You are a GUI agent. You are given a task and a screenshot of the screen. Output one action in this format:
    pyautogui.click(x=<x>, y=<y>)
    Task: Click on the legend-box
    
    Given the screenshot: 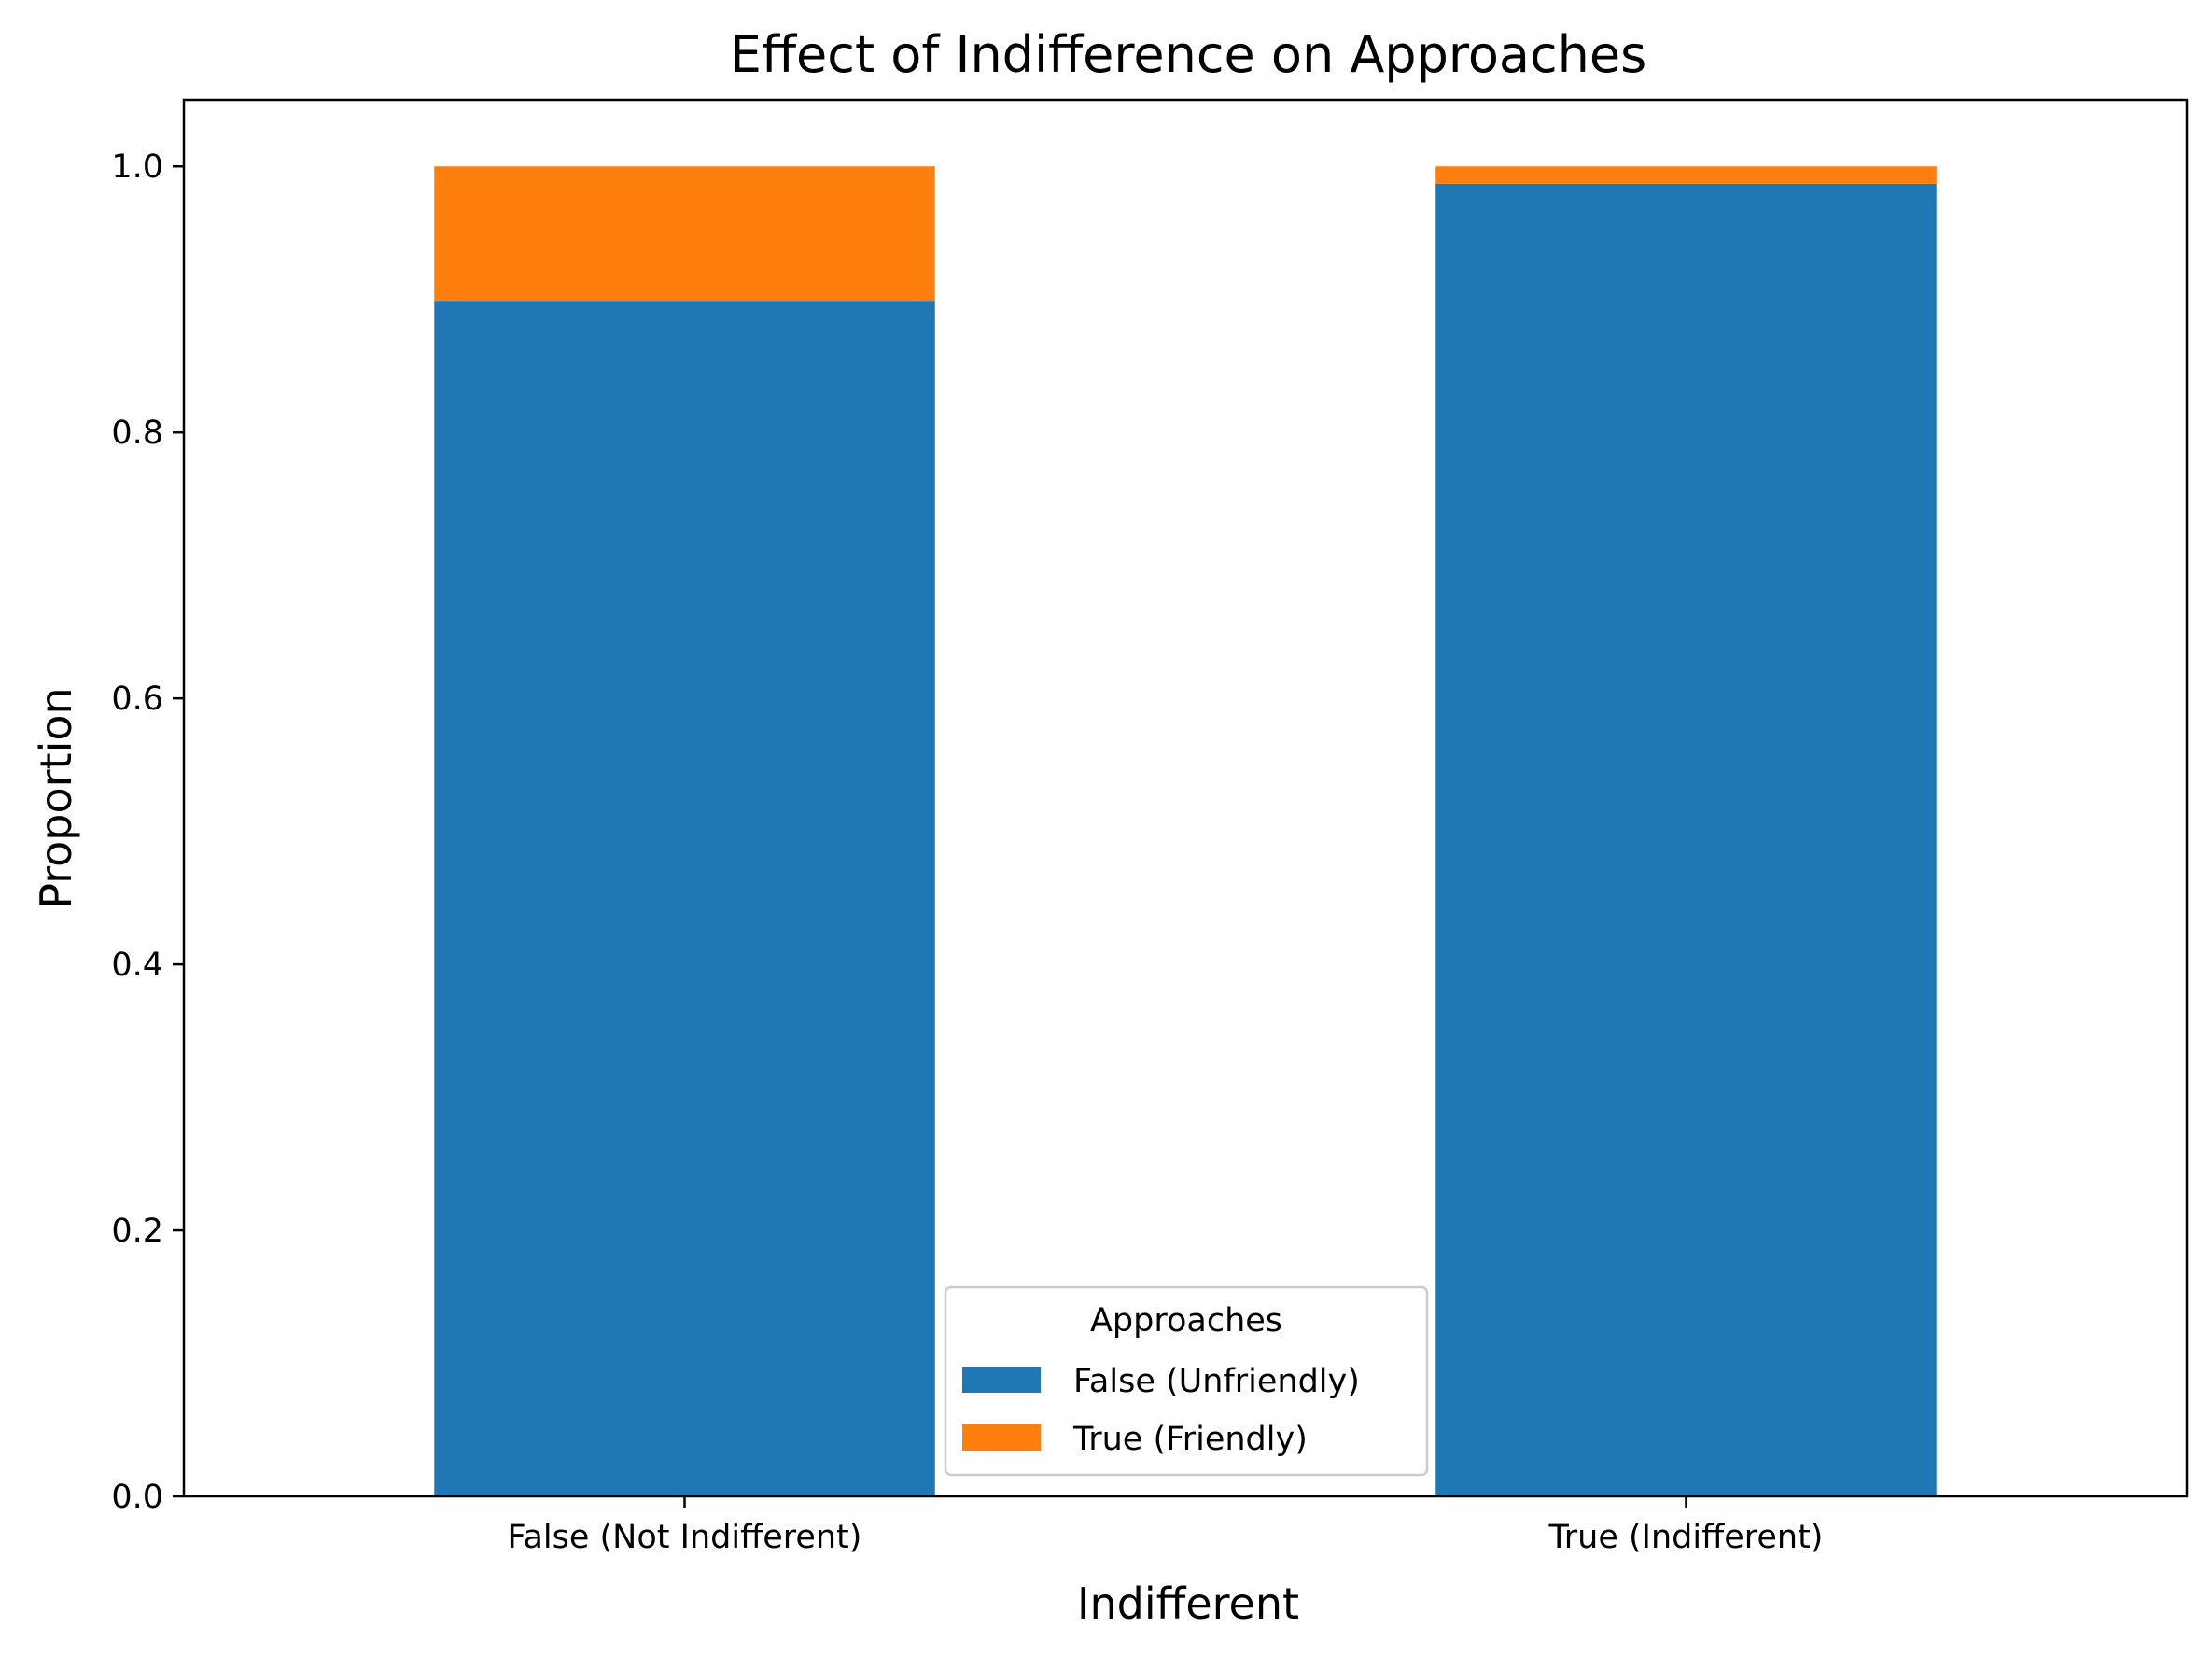 What is the action you would take?
    pyautogui.click(x=1186, y=1381)
    